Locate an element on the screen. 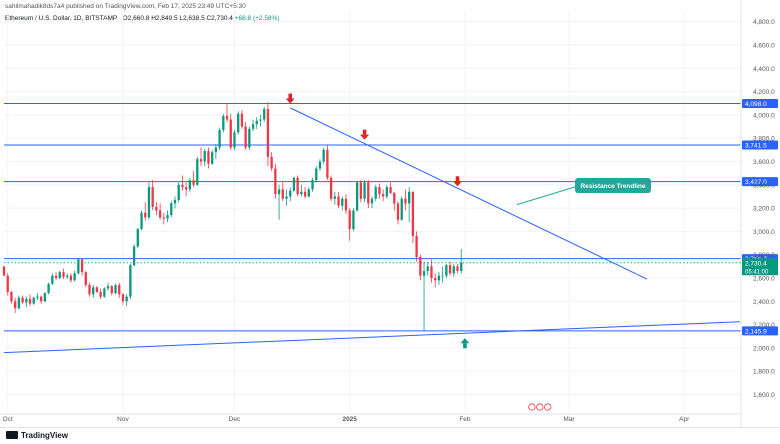  arrow-up-icon is located at coordinates (465, 341).